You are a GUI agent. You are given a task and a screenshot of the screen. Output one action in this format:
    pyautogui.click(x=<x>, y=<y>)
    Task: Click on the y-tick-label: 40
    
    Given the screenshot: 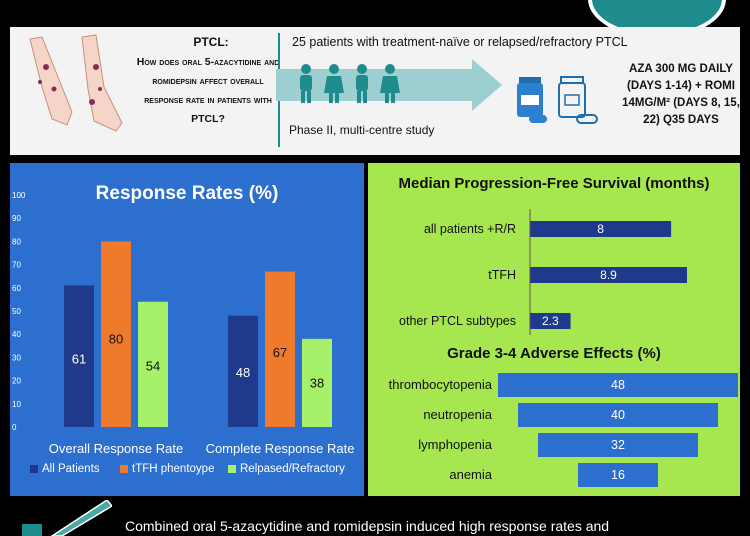 What is the action you would take?
    pyautogui.click(x=16, y=334)
    